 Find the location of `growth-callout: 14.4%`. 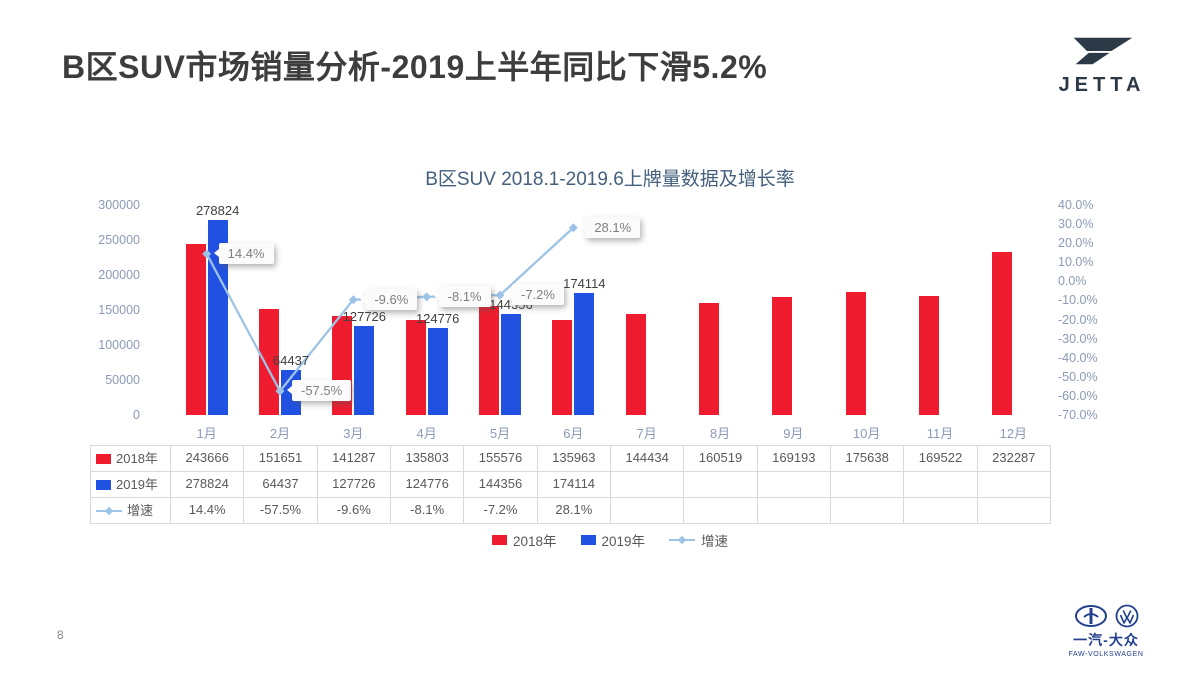

growth-callout: 14.4% is located at coordinates (243, 253).